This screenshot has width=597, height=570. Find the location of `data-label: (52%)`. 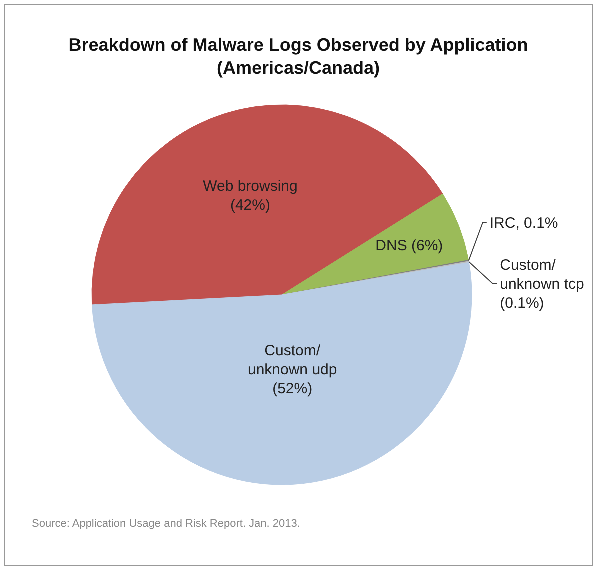

data-label: (52%) is located at coordinates (292, 389).